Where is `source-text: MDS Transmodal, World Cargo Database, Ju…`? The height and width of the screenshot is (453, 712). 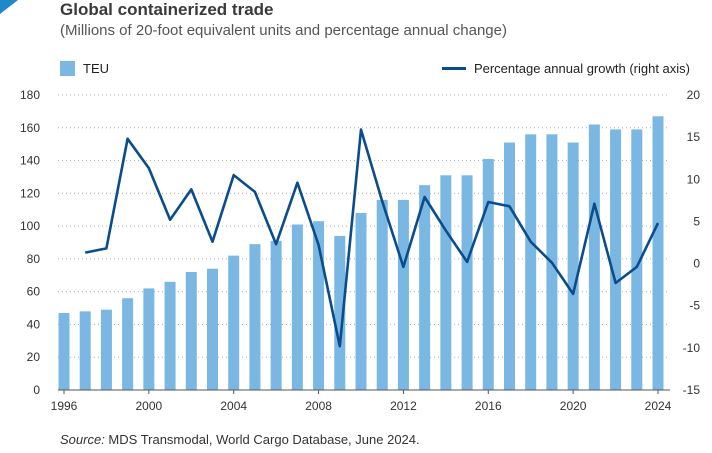 source-text: MDS Transmodal, World Cargo Database, Ju… is located at coordinates (262, 439).